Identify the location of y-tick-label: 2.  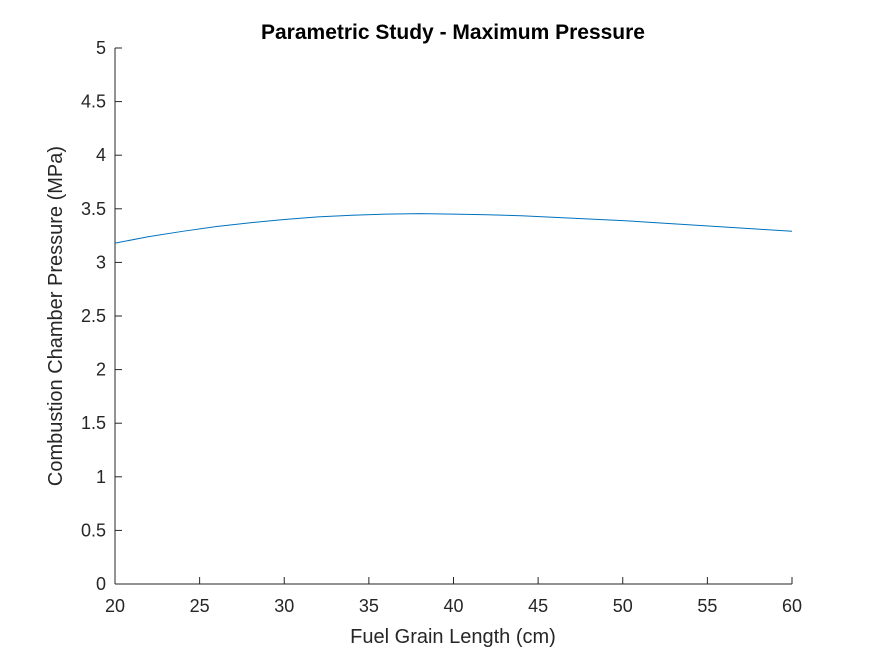
(101, 370).